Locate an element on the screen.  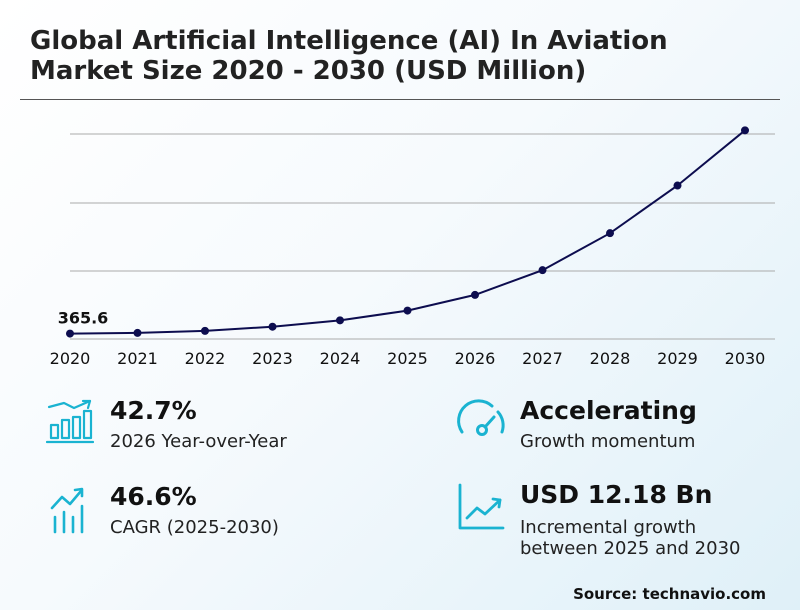
stat-description: 2026 Year-over-Year is located at coordinates (198, 441).